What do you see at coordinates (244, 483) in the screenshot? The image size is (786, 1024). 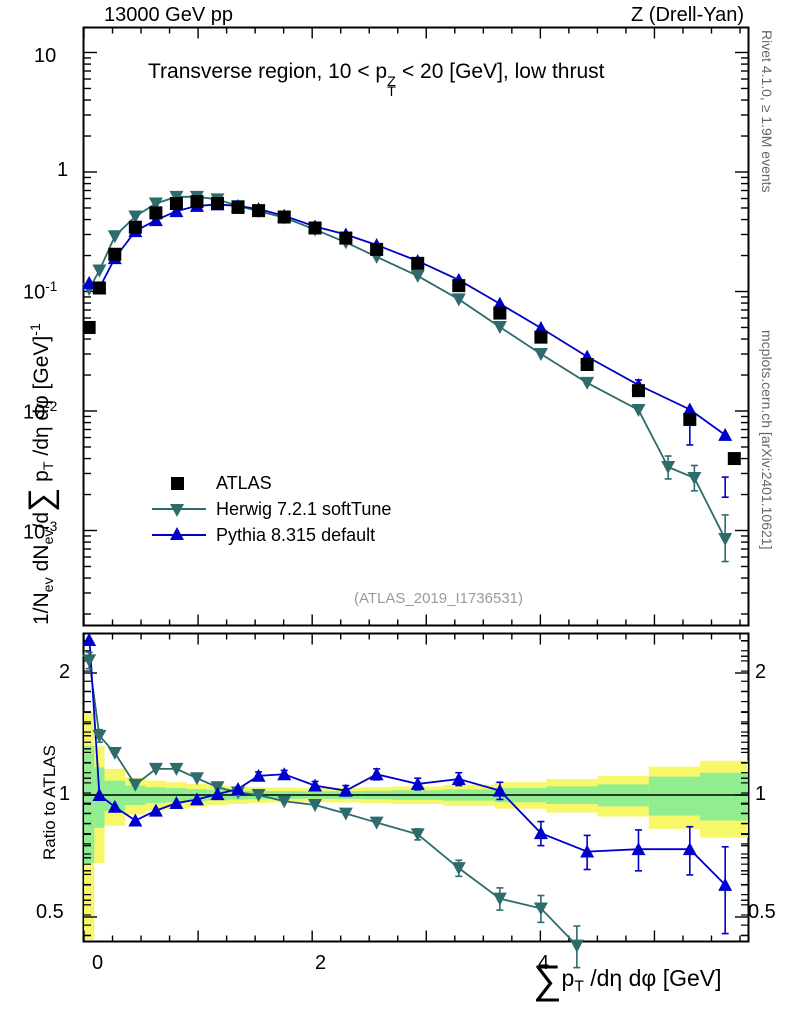 I see `legend-label-atlas: ATLAS` at bounding box center [244, 483].